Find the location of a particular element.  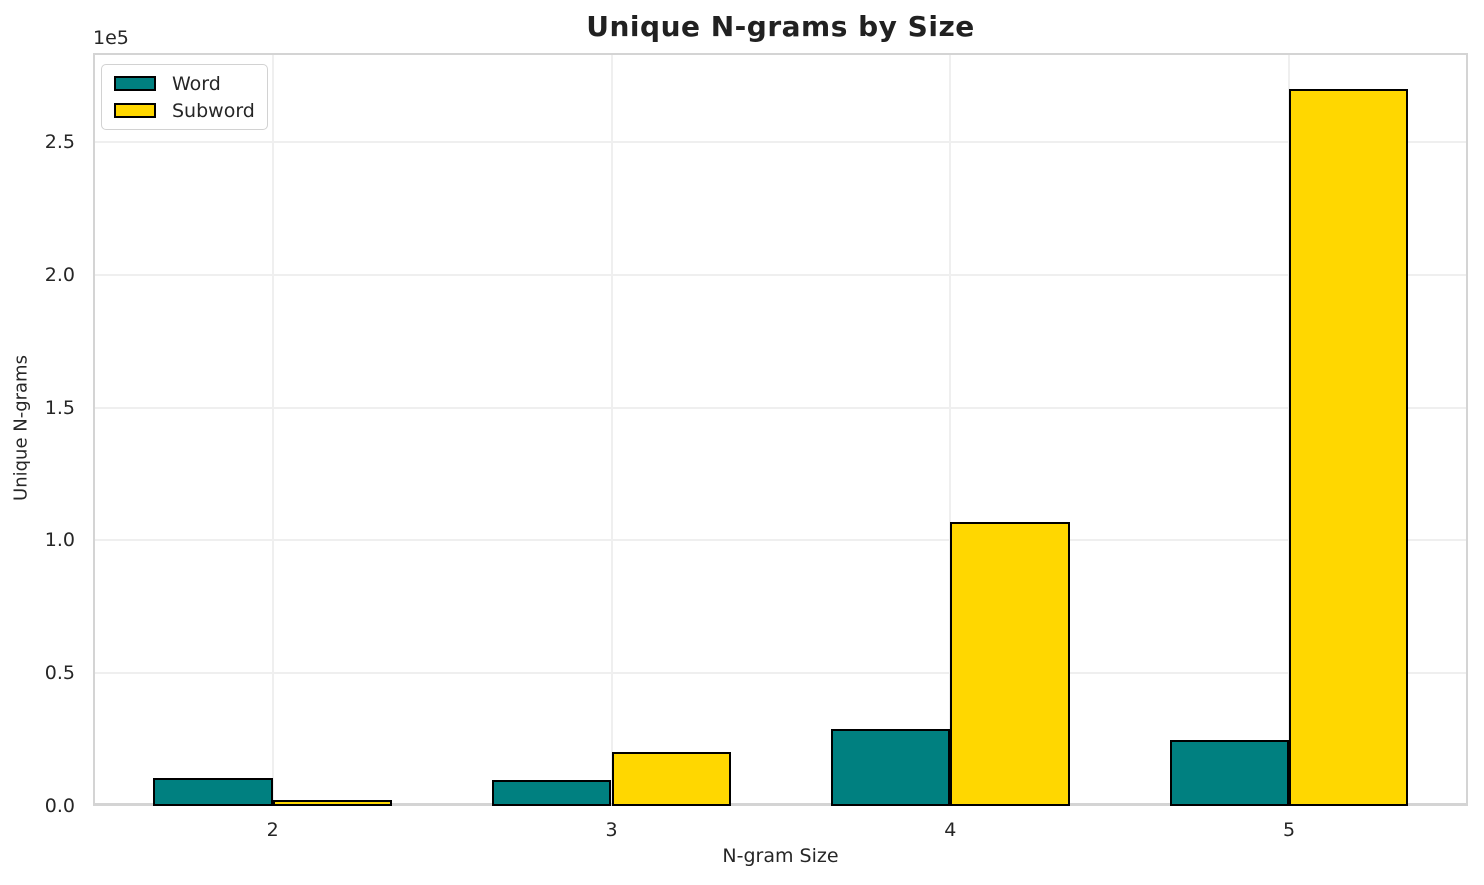

x-tick-label: 4 is located at coordinates (950, 830).